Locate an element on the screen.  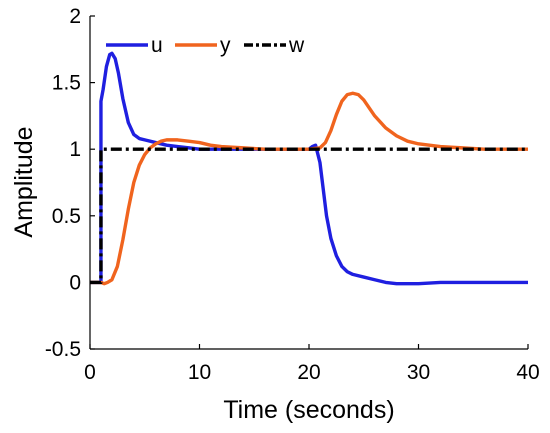
y-tick-label: -0.5 is located at coordinates (63, 349).